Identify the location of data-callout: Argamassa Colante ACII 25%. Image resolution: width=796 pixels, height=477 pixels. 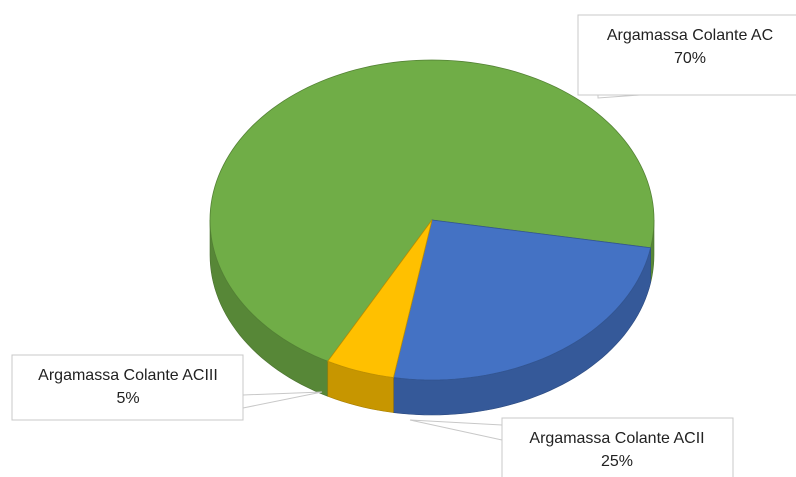
(571, 447).